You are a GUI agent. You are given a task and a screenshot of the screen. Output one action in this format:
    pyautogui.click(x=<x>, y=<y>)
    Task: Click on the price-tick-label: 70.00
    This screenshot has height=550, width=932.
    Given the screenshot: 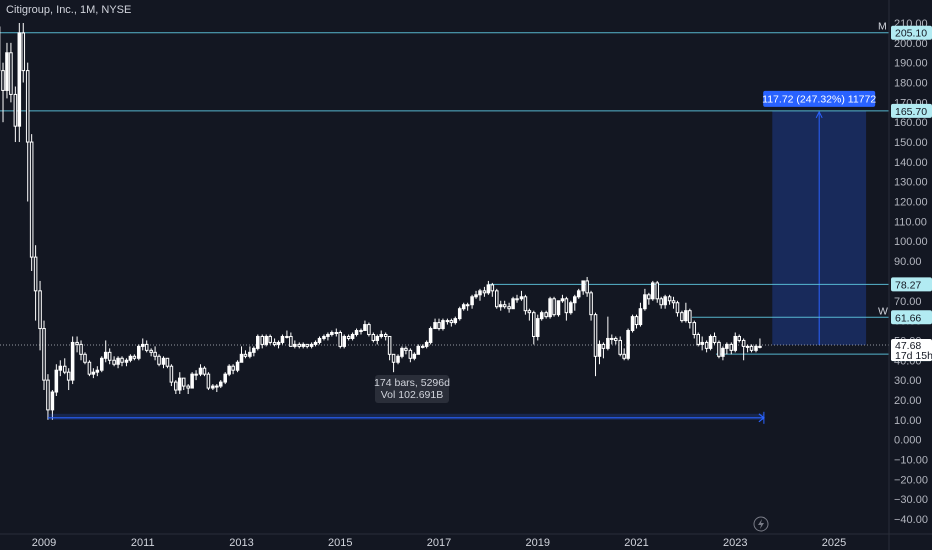 What is the action you would take?
    pyautogui.click(x=908, y=302)
    